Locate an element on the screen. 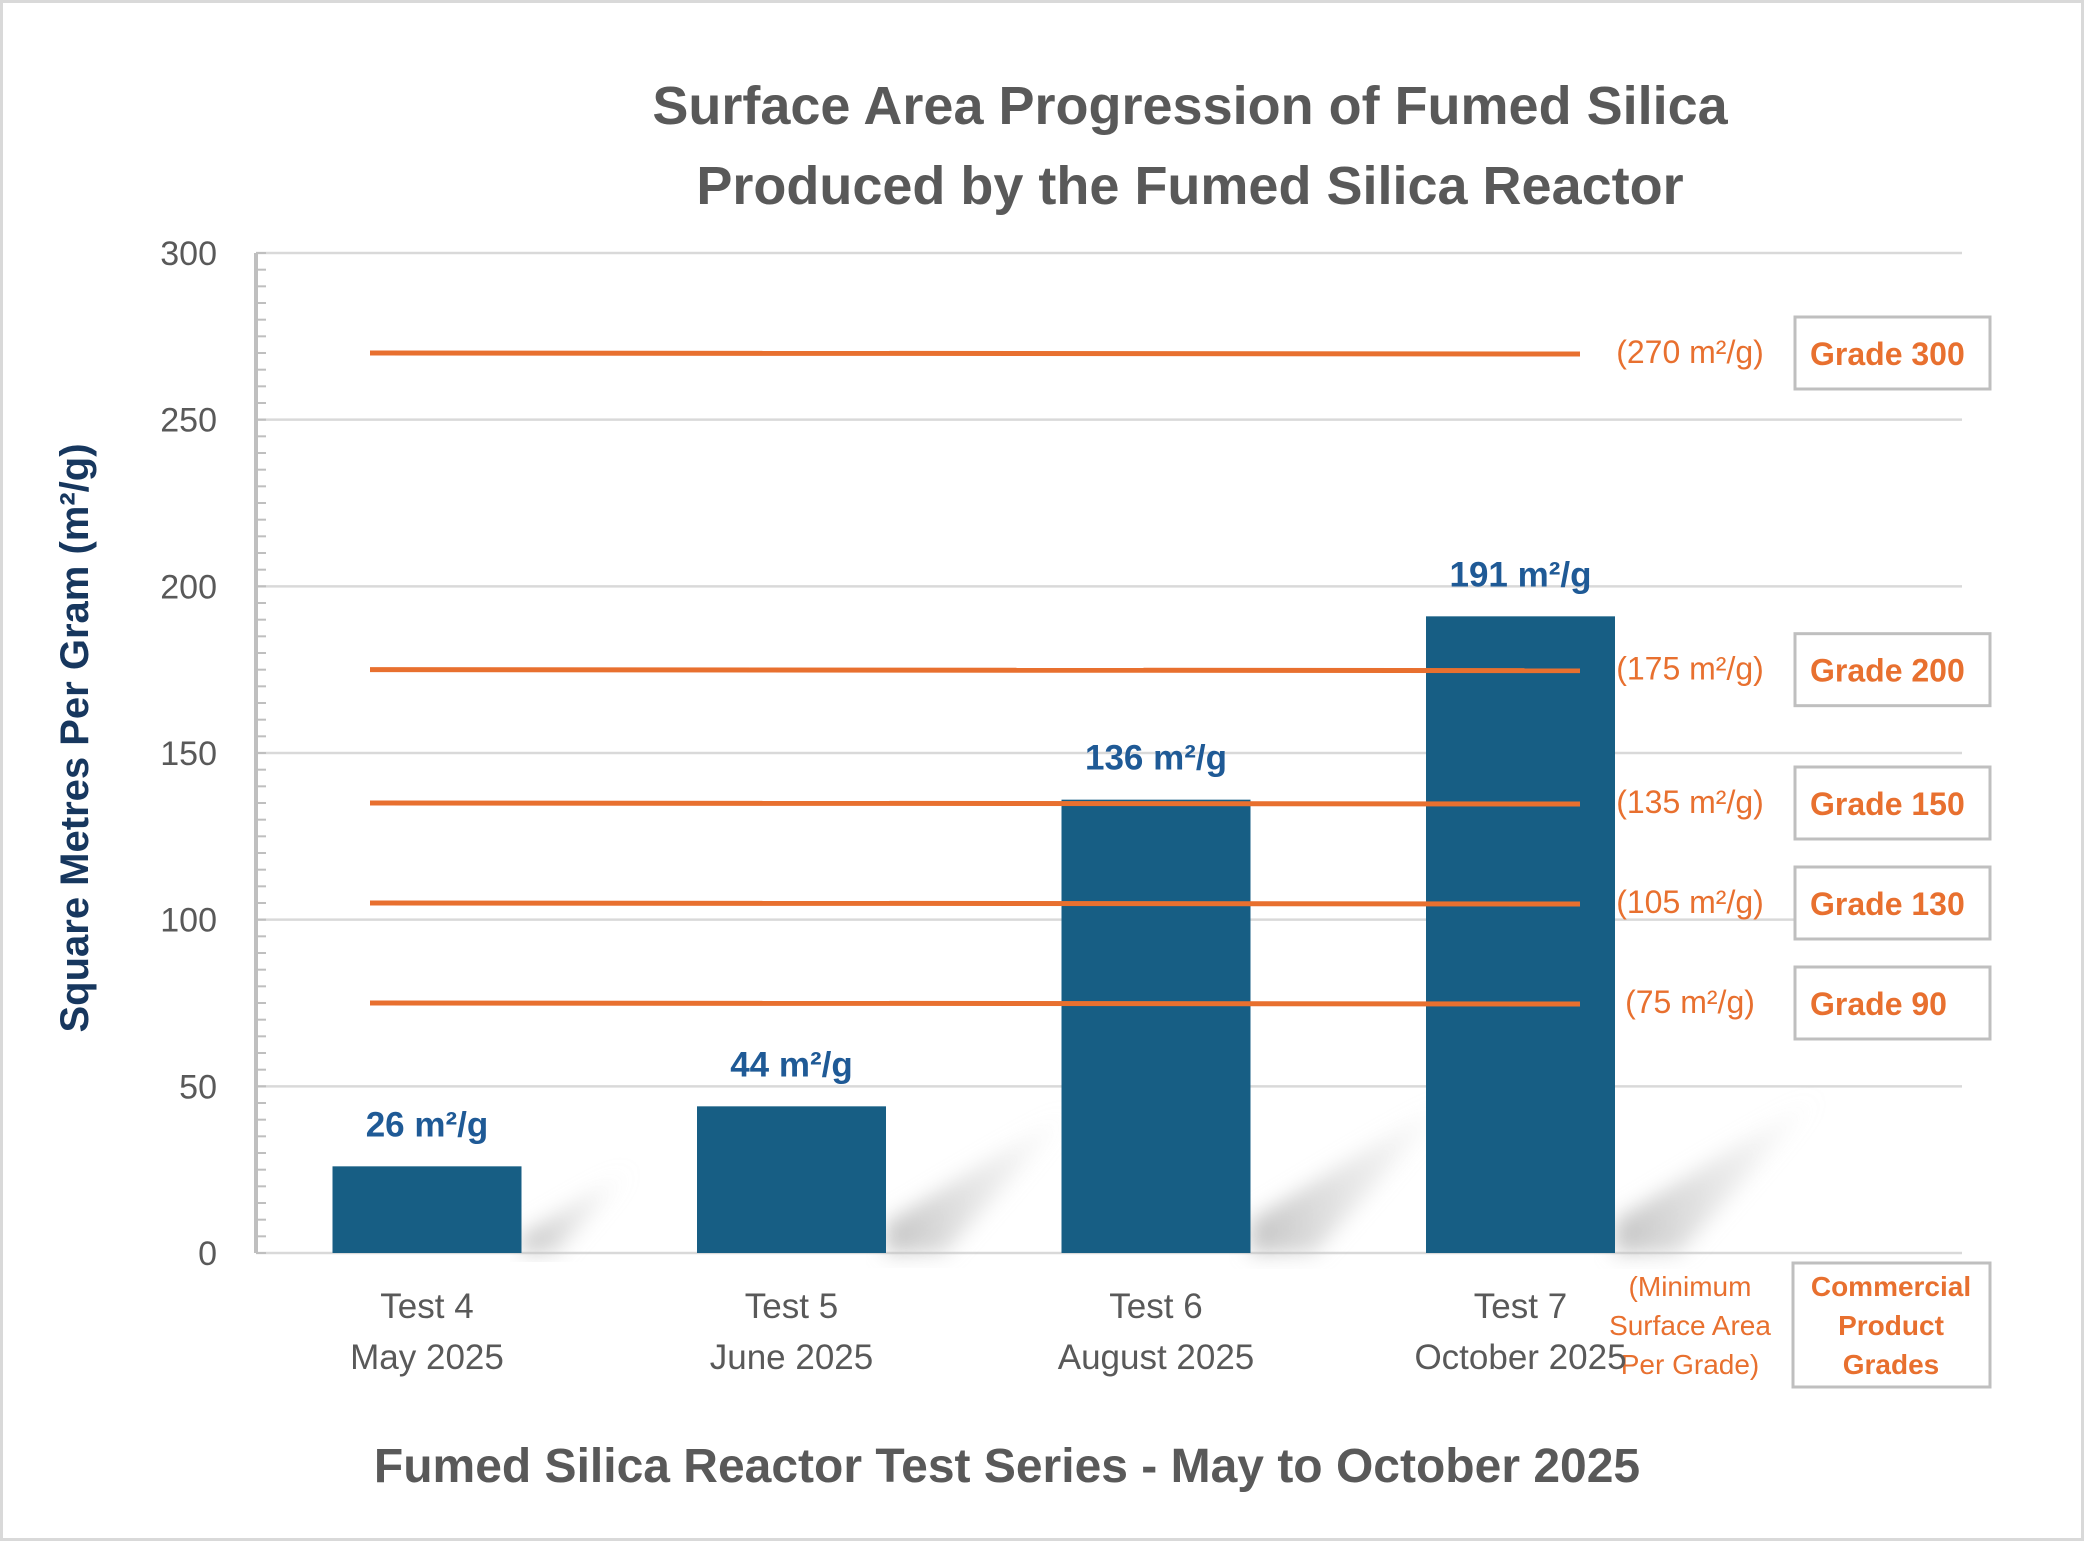 This screenshot has height=1546, width=2084. x-tick-label: Test 5 is located at coordinates (791, 1306).